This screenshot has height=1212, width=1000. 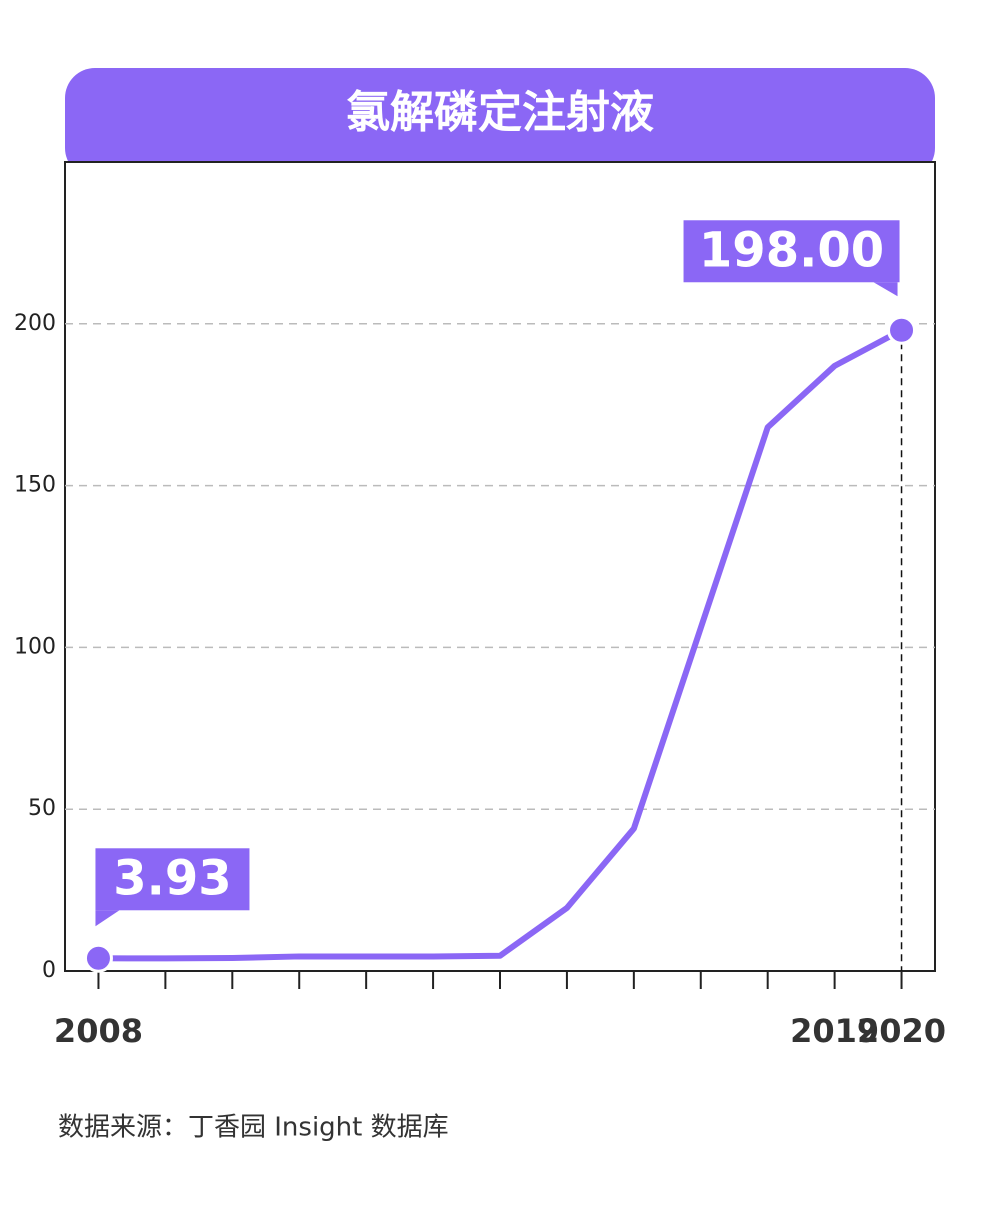 I want to click on x-tick-label: 2008, so click(x=98, y=1031).